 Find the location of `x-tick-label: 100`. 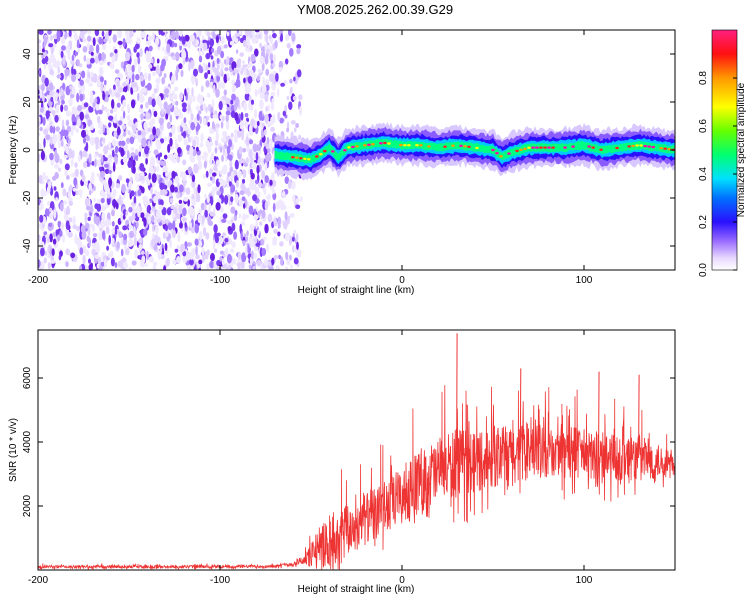

x-tick-label: 100 is located at coordinates (584, 280).